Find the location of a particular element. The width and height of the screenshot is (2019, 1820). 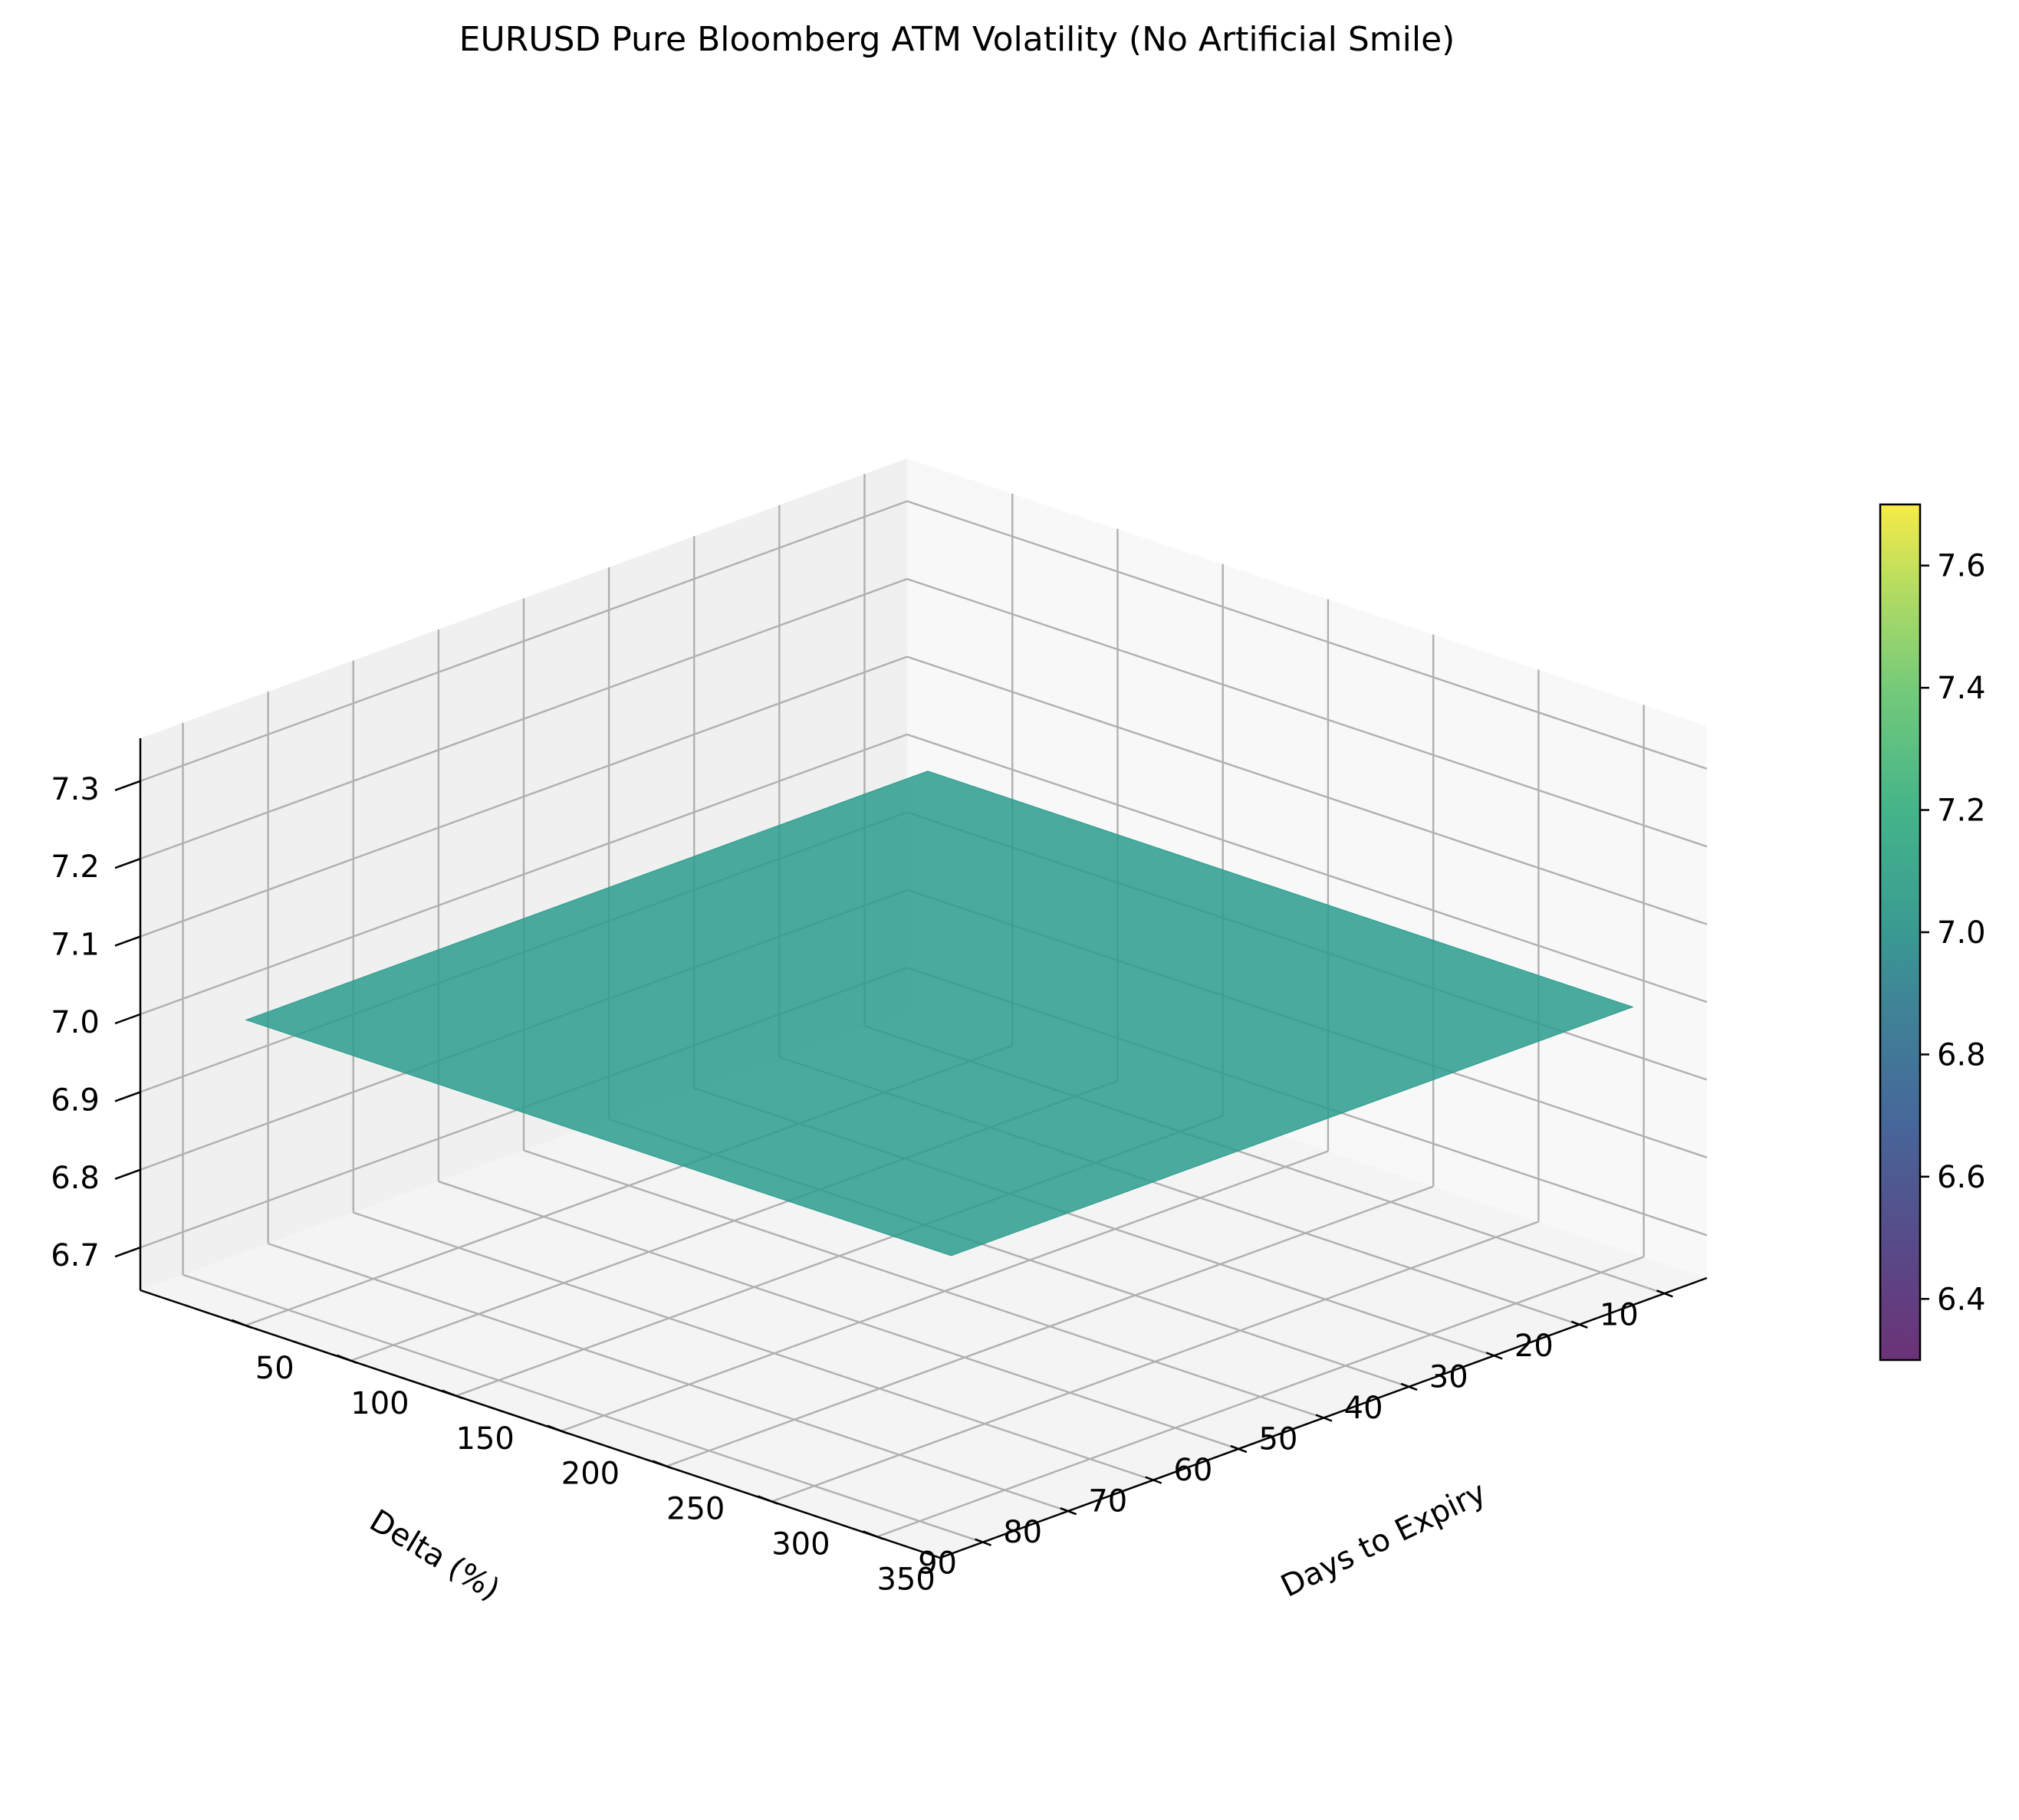

x-axis-ticks: 10 20 30 40 50 60 70 80 90 is located at coordinates (1296, 1436).